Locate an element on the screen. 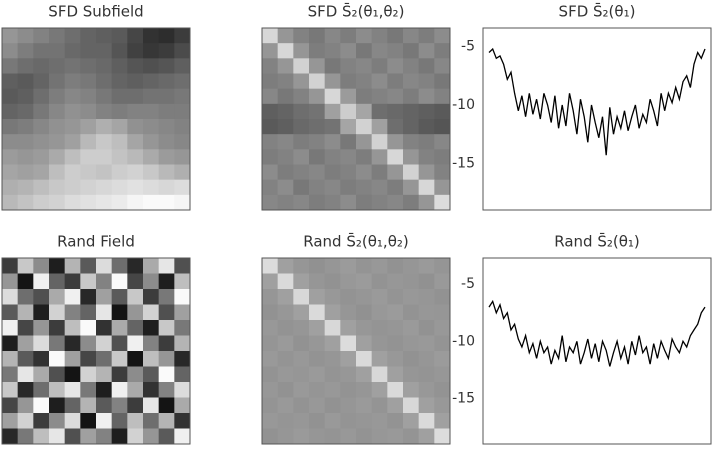 This screenshot has height=452, width=718. y-tick-label: -15 is located at coordinates (463, 163).